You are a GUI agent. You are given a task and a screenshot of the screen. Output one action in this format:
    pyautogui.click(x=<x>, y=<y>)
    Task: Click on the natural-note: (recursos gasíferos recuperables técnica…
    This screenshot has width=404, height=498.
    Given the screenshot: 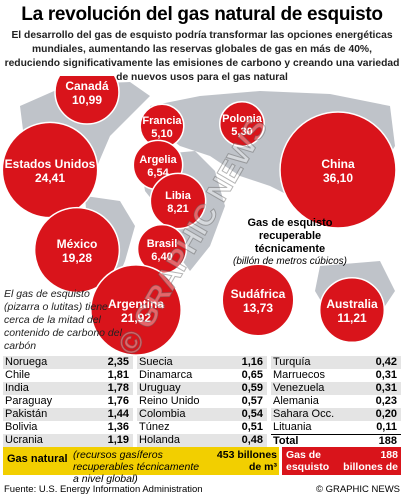 What is the action you would take?
    pyautogui.click(x=136, y=467)
    